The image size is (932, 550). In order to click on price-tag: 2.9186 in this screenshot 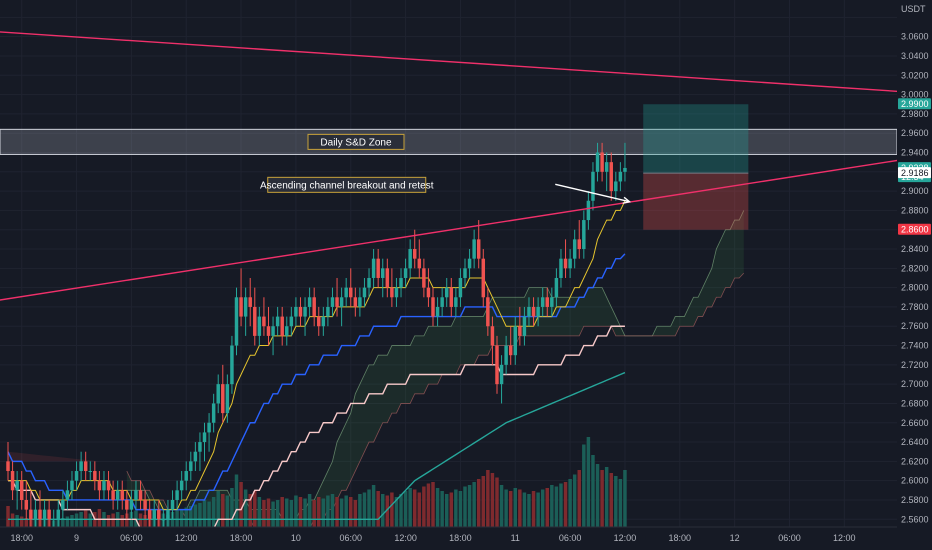, I will do `click(914, 173)`.